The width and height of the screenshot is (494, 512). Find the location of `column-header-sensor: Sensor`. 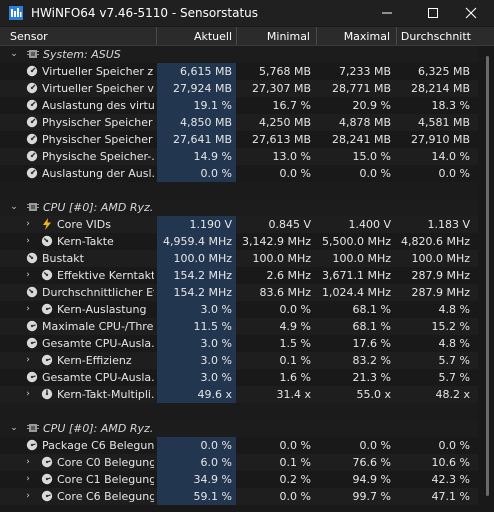

column-header-sensor: Sensor is located at coordinates (29, 36).